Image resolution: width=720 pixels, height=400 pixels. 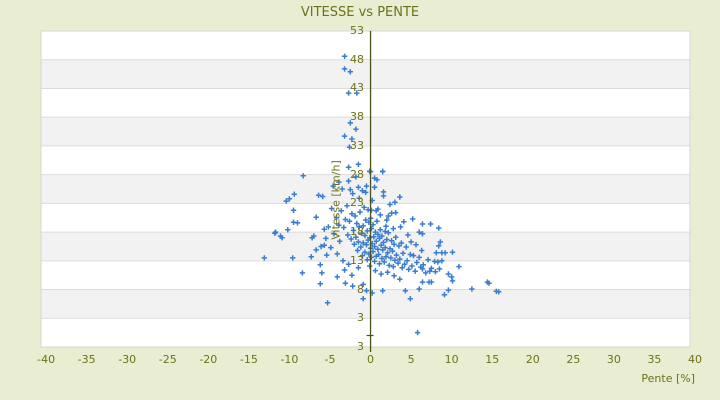 I want to click on y-tick-label: 38, so click(x=357, y=117).